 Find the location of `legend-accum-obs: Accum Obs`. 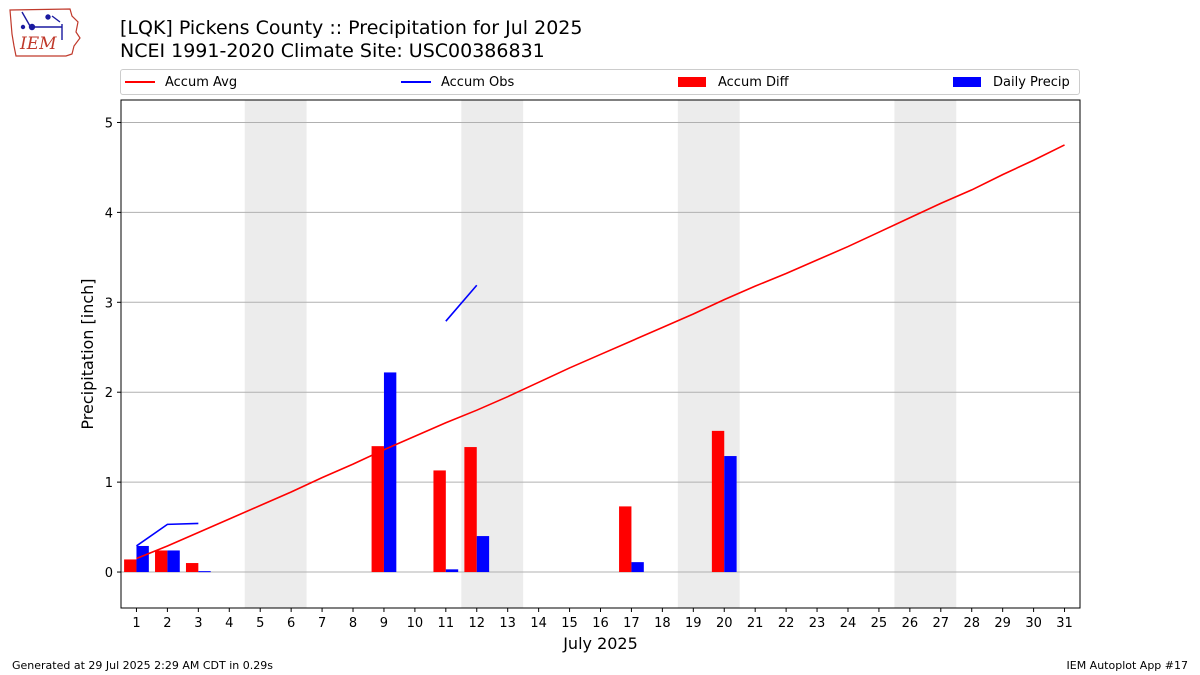

legend-accum-obs: Accum Obs is located at coordinates (457, 82).